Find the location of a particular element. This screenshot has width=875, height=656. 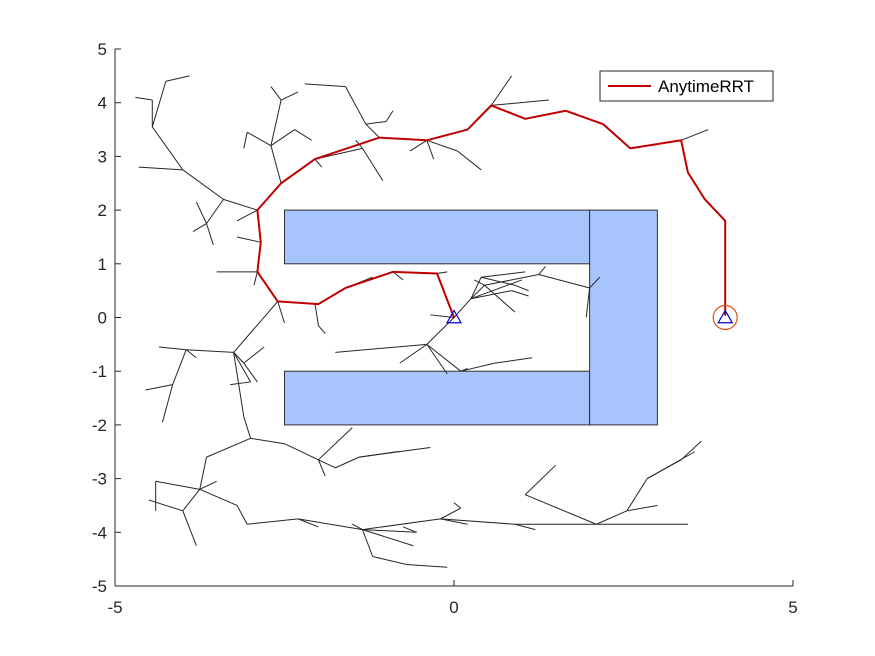

markers-layer is located at coordinates (591, 317).